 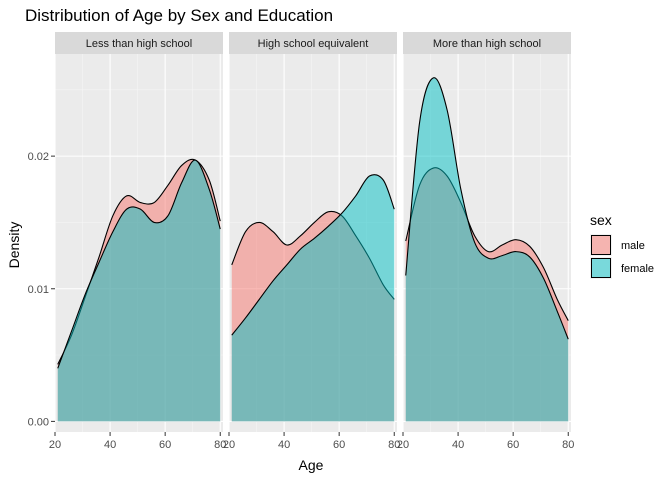 I want to click on legend: sex male female, so click(x=622, y=245).